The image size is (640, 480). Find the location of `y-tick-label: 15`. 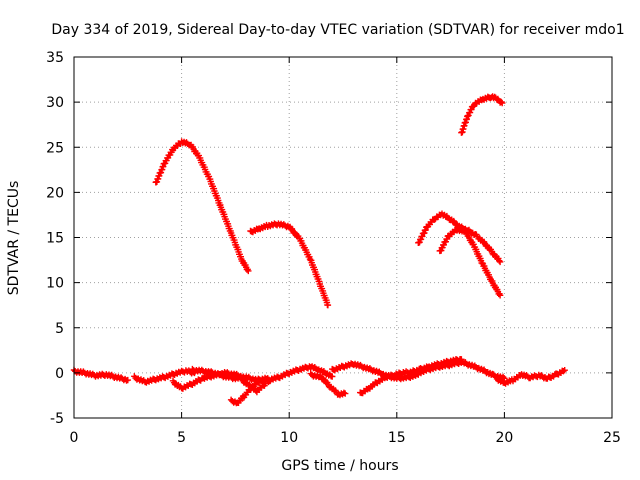

y-tick-label: 15 is located at coordinates (55, 239).